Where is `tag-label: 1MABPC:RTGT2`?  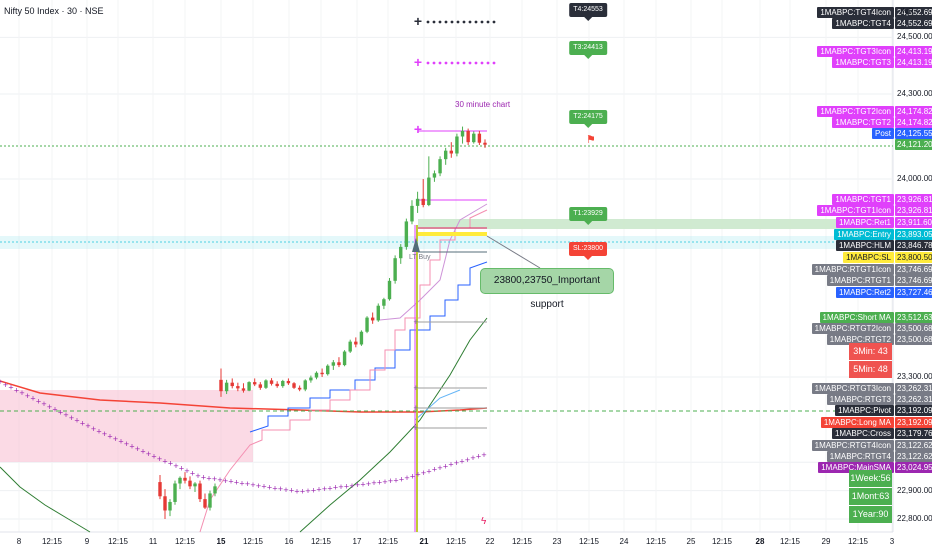 tag-label: 1MABPC:RTGT2 is located at coordinates (860, 339).